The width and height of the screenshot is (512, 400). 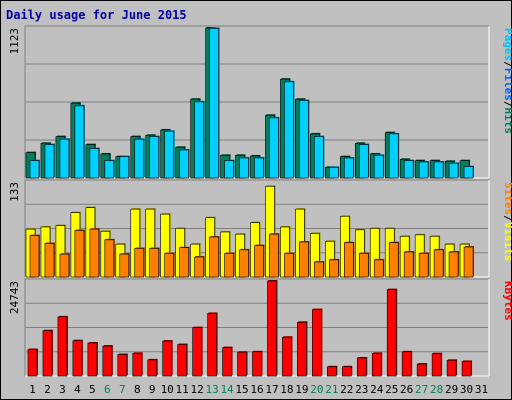 What do you see at coordinates (14, 192) in the screenshot?
I see `axis-max-label: 133` at bounding box center [14, 192].